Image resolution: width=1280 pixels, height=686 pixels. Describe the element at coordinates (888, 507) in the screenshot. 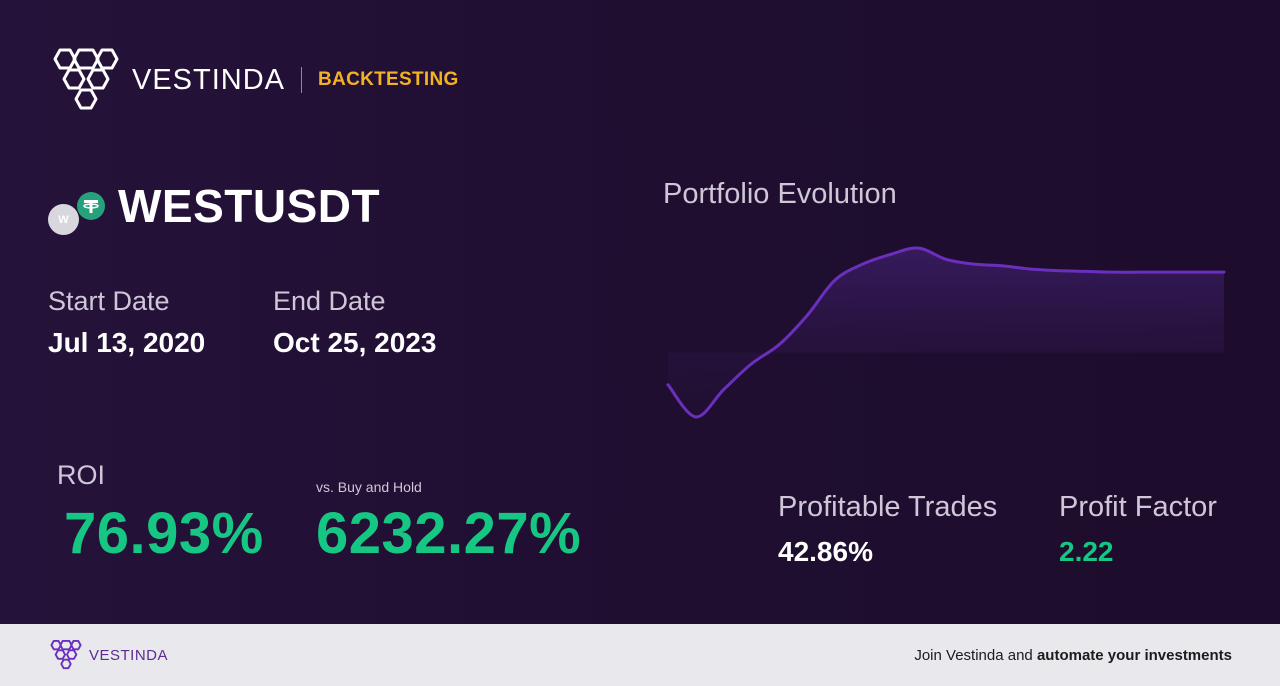

I see `profitable-trades-label: Profitable Trades` at that location.